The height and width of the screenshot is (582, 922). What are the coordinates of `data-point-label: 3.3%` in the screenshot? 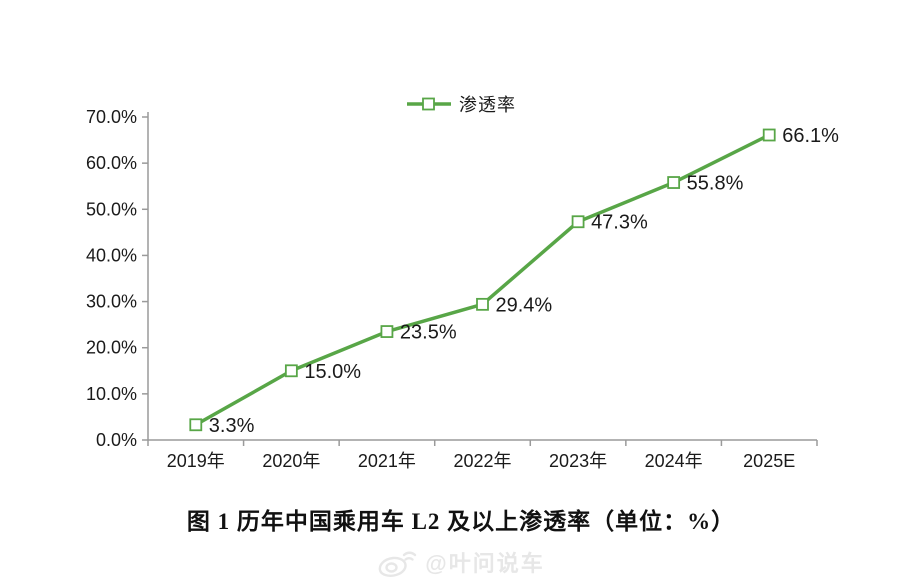 It's located at (232, 426).